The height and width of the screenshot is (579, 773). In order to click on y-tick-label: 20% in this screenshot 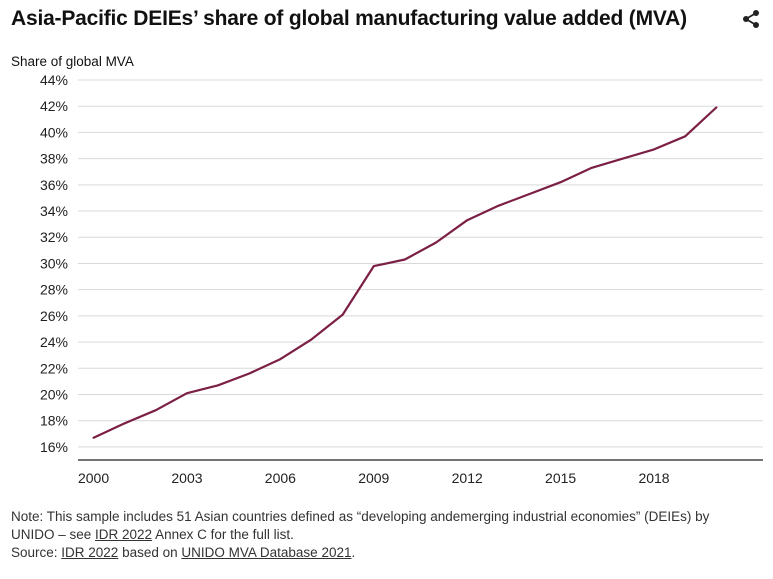, I will do `click(54, 394)`.